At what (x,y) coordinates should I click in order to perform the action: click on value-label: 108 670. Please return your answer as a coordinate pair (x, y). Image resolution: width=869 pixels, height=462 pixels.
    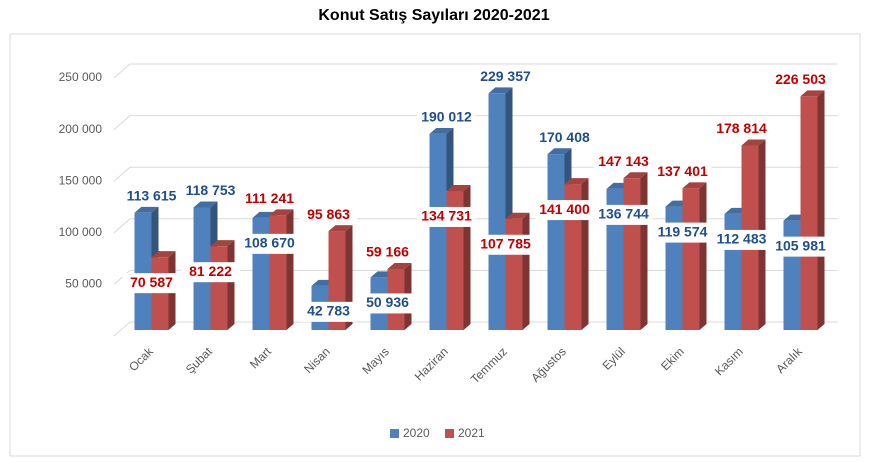
    Looking at the image, I should click on (269, 243).